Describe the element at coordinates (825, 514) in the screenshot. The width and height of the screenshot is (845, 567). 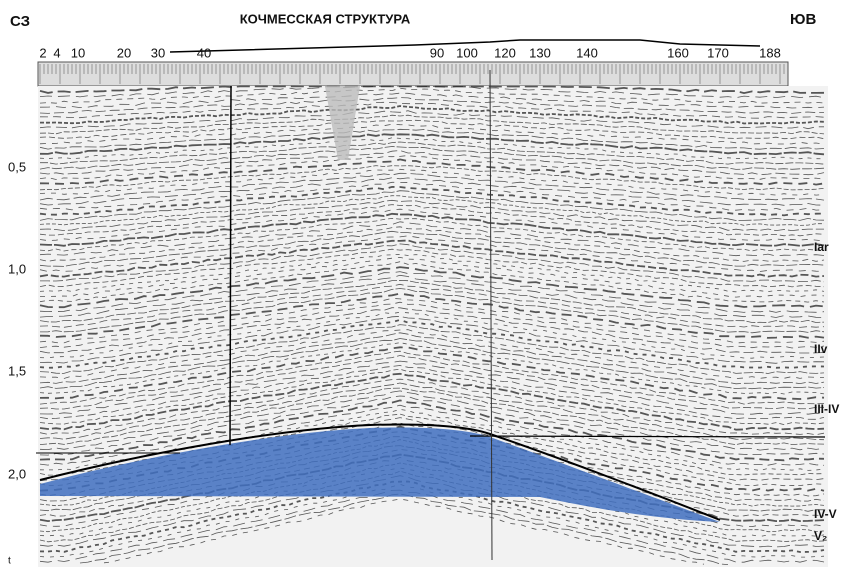
I see `horizon-label: IV-V` at that location.